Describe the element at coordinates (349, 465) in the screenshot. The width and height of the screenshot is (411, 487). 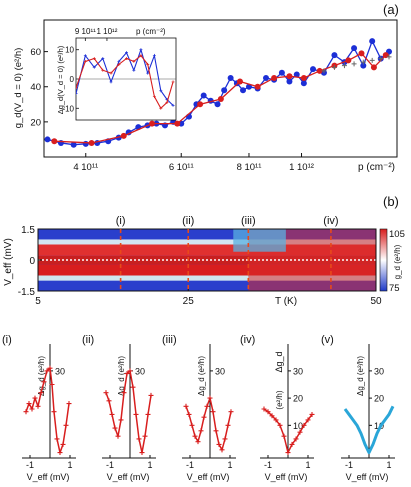
I see `subplot-xtick-label-4-0: -1` at that location.